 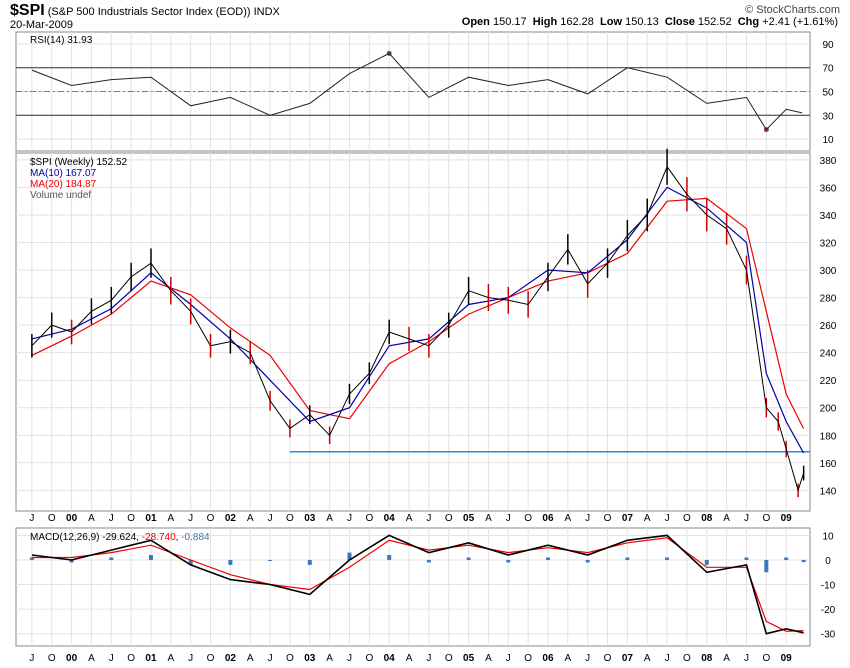 I want to click on x-tick-label: 02, so click(x=231, y=658).